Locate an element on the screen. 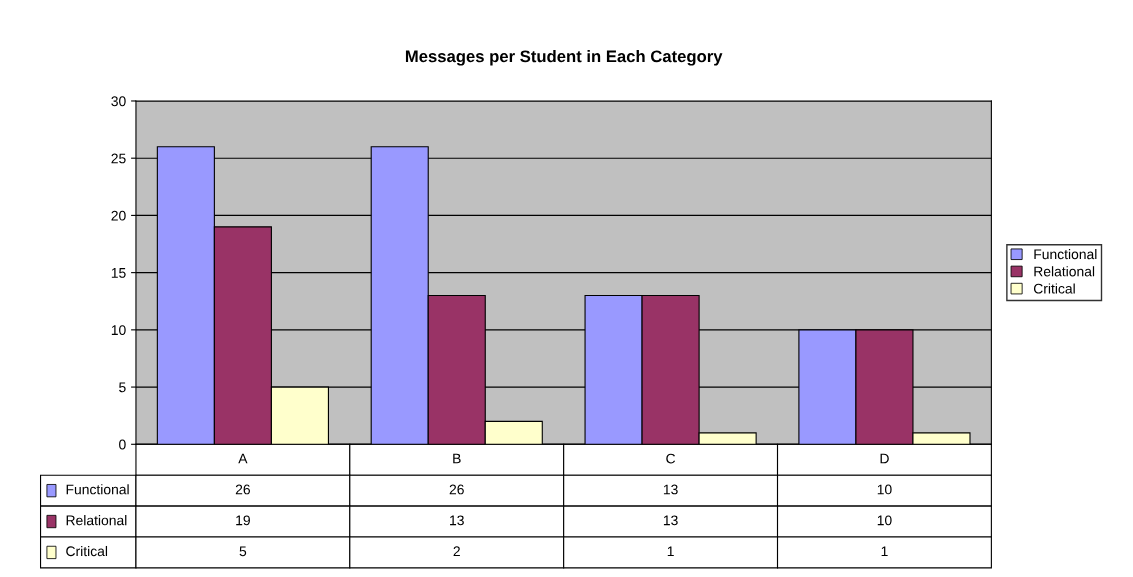 Image resolution: width=1133 pixels, height=577 pixels. data-label: 2 is located at coordinates (456, 551).